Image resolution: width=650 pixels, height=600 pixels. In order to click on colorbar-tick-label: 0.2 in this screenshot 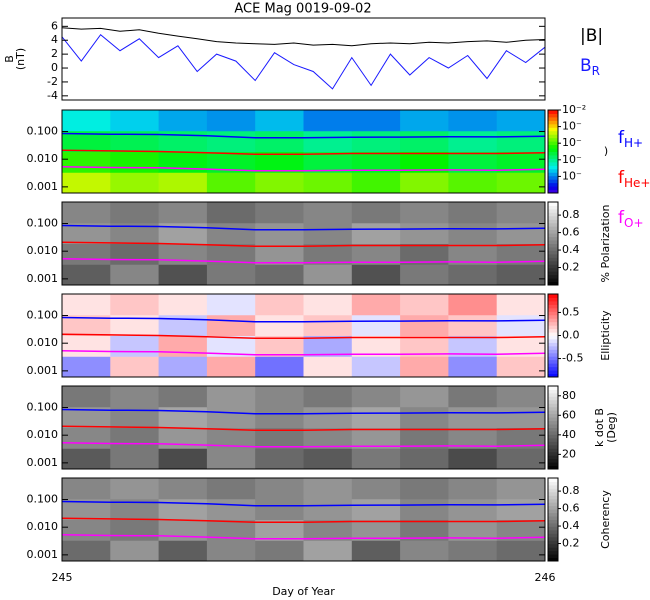, I will do `click(571, 267)`.